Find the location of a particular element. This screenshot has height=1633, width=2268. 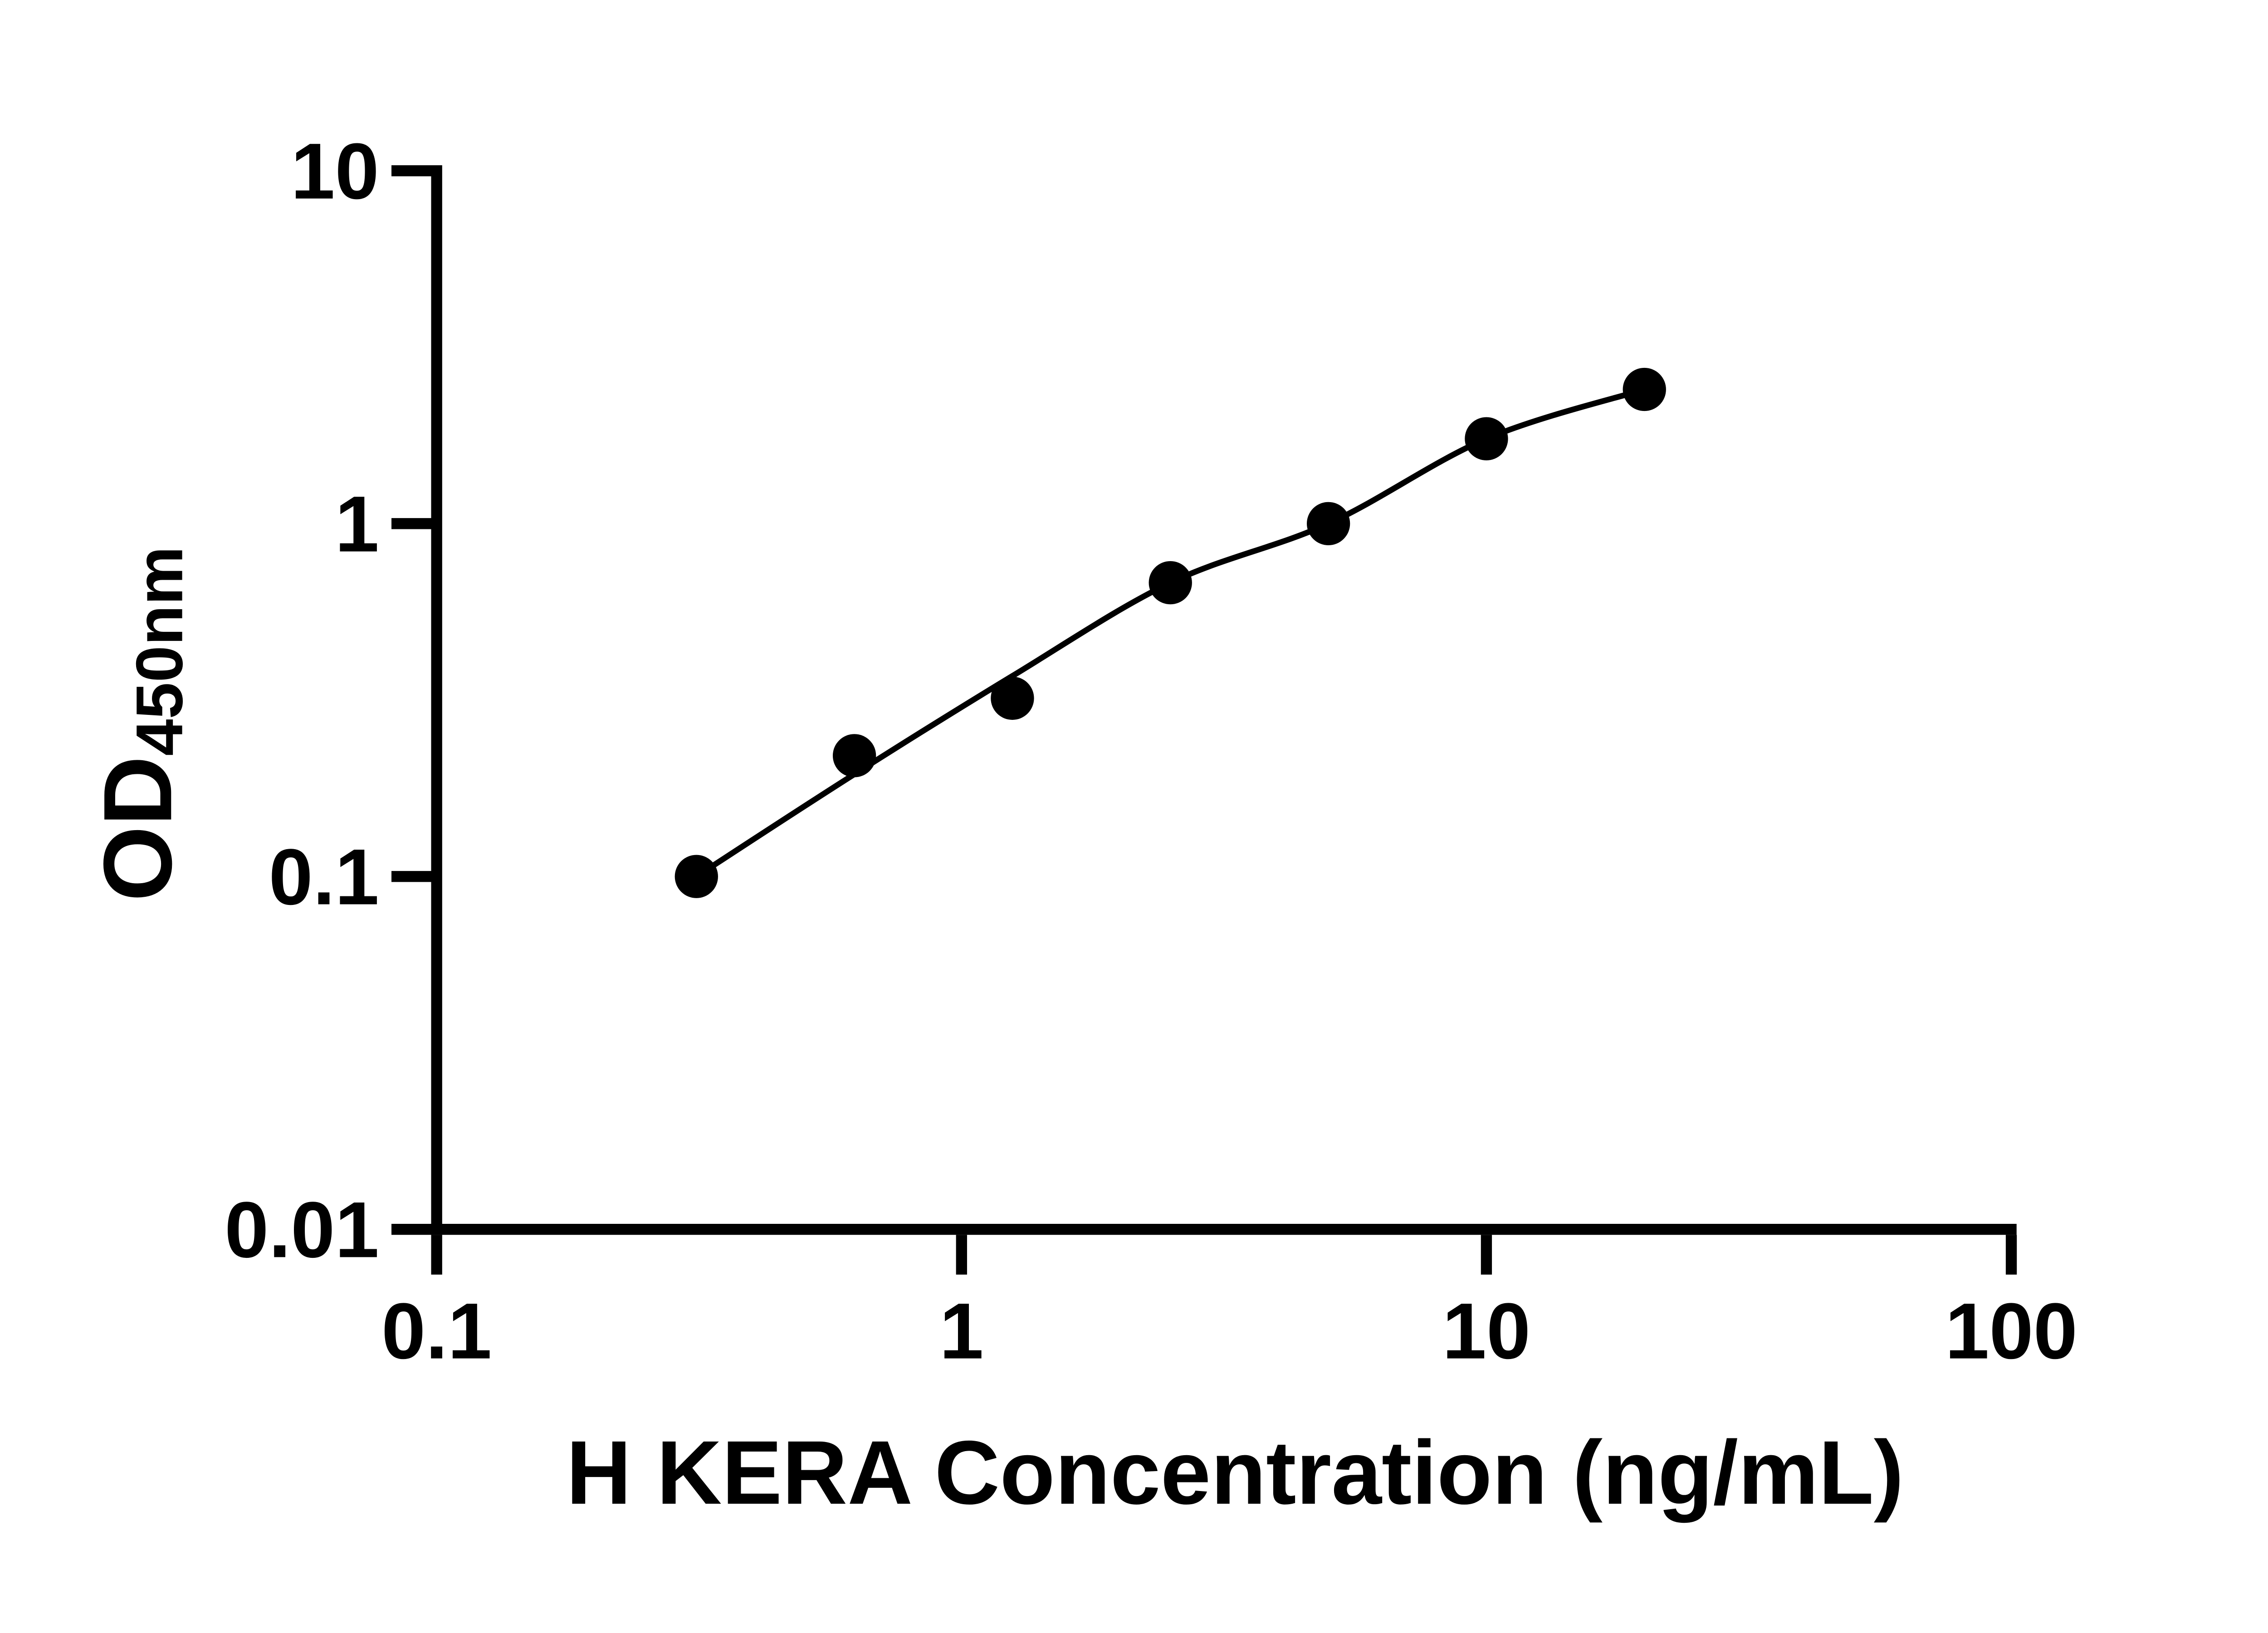

x-tick-label: 100 is located at coordinates (2011, 1331).